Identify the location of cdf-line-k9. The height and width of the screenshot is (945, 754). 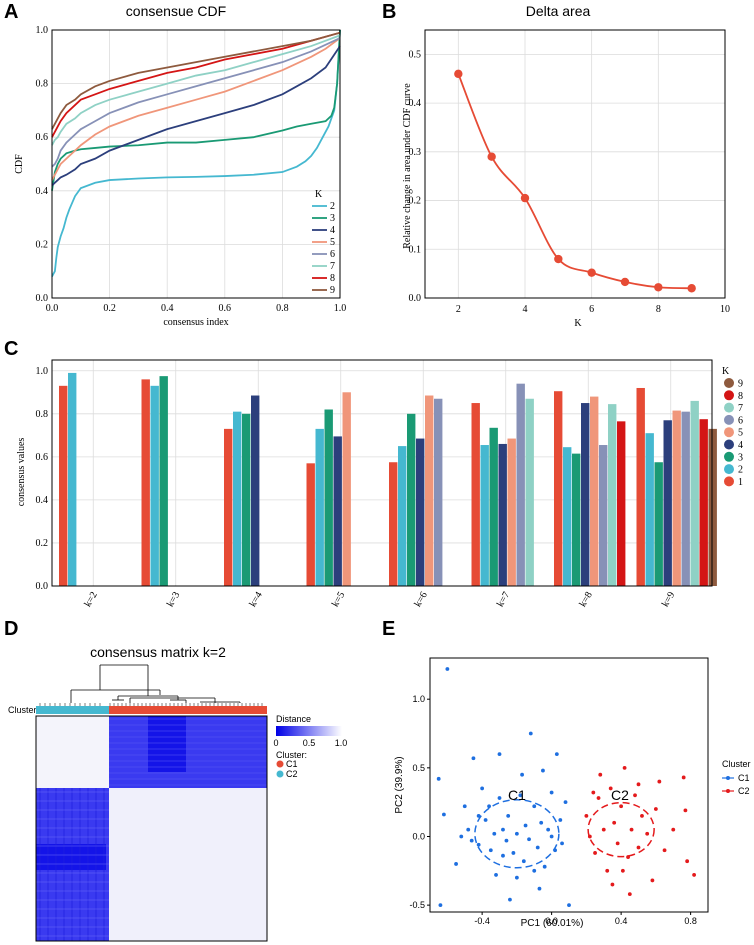
(196, 80).